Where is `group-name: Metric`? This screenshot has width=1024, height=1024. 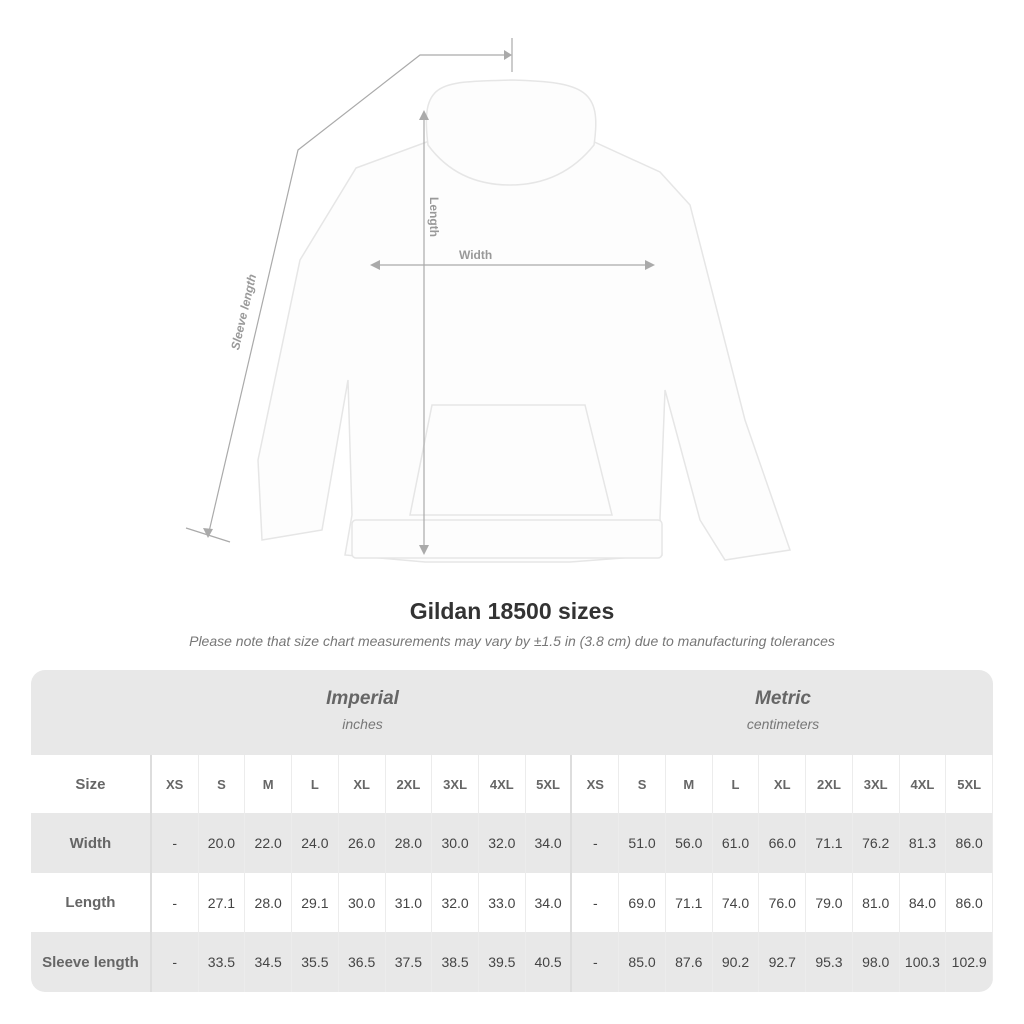 group-name: Metric is located at coordinates (783, 698).